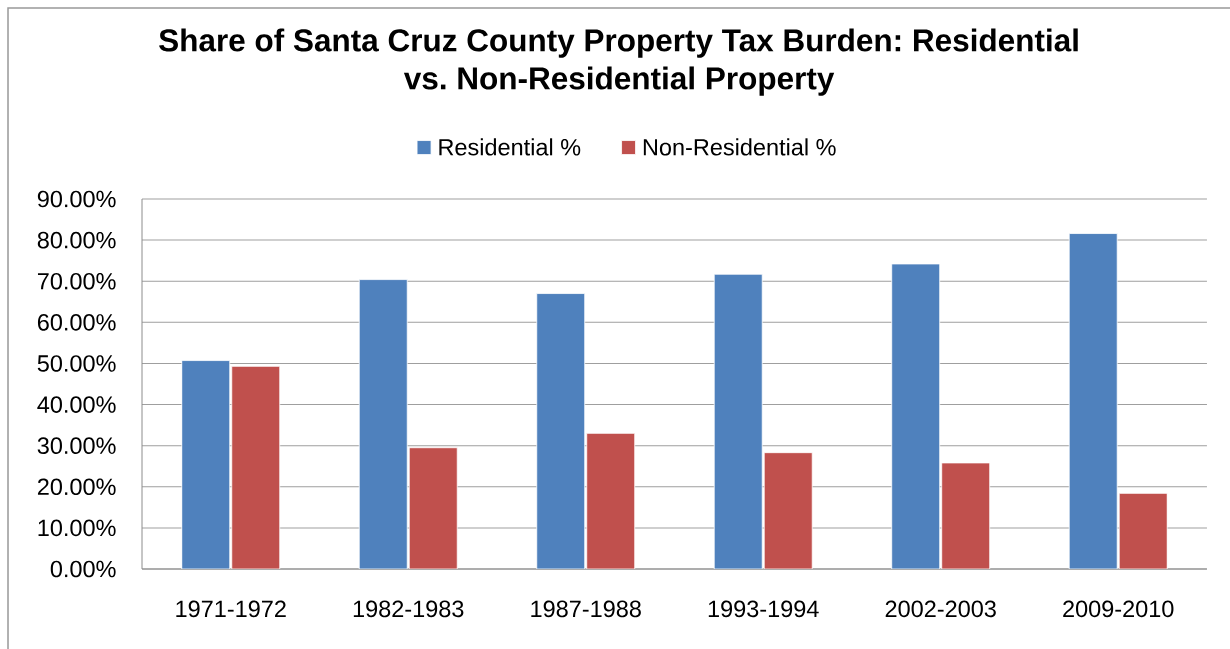  Describe the element at coordinates (408, 609) in the screenshot. I see `x-tick-label: 1982-1983` at that location.